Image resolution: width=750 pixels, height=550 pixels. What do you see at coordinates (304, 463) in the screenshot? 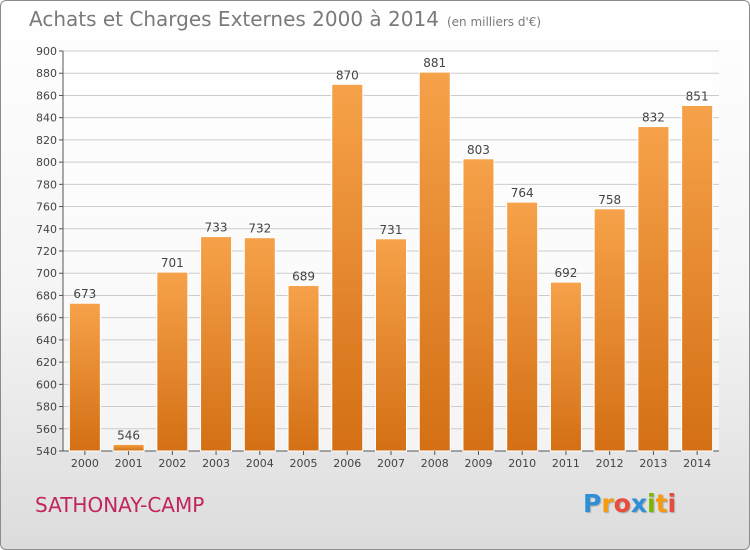
I see `x-tick-label: 2005` at bounding box center [304, 463].